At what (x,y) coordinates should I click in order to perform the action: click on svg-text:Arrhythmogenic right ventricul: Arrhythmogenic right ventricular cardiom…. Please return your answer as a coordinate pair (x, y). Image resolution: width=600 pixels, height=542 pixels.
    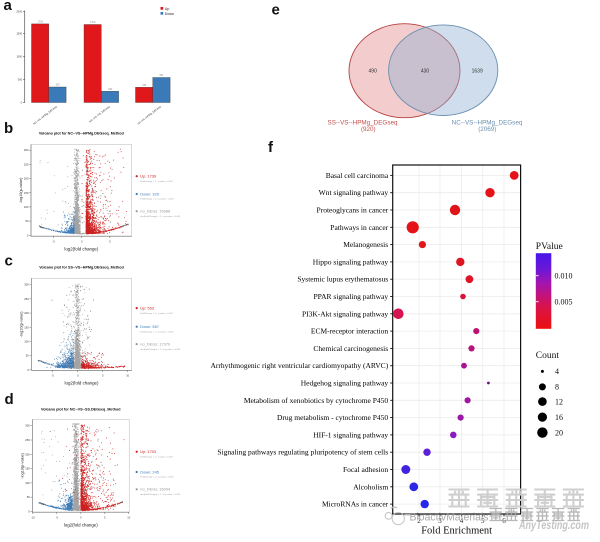
    Looking at the image, I should click on (300, 365).